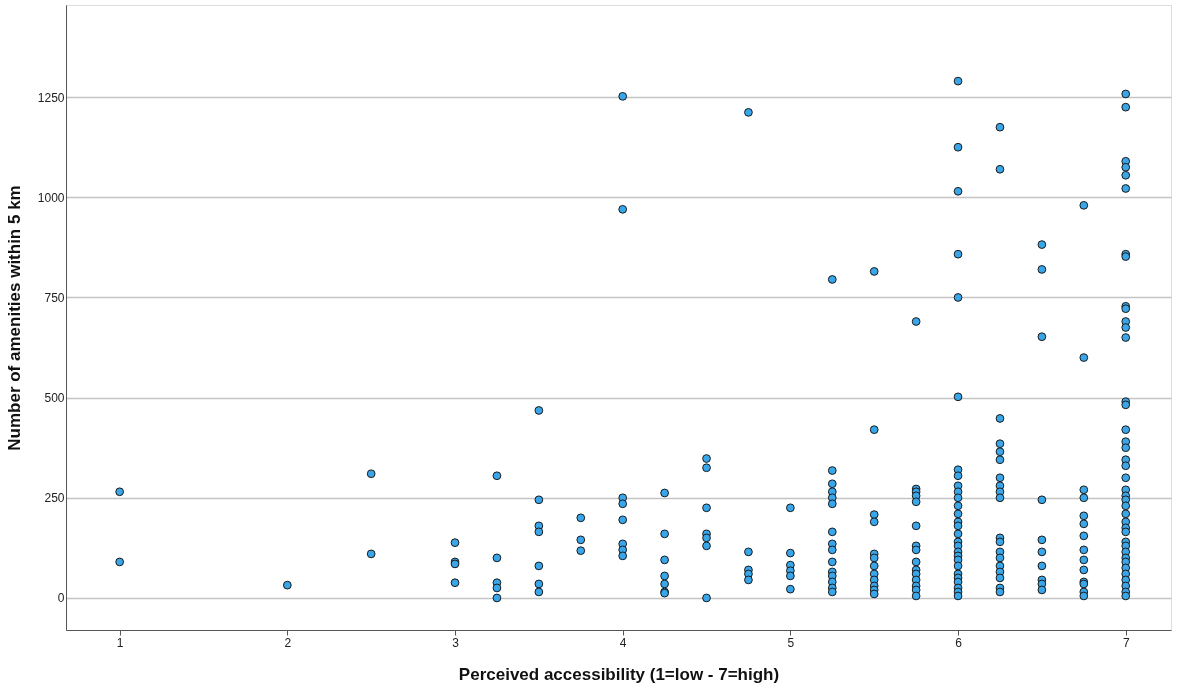 Image resolution: width=1186 pixels, height=697 pixels. What do you see at coordinates (120, 642) in the screenshot?
I see `x-tick-label: 1` at bounding box center [120, 642].